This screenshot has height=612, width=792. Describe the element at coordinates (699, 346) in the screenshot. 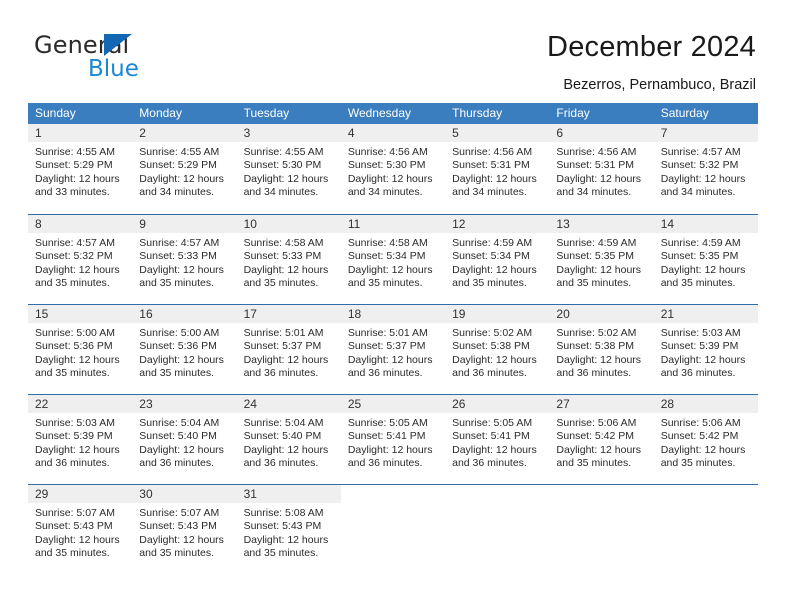

I see `sunset-text: Sunset: 5:39 PM` at that location.